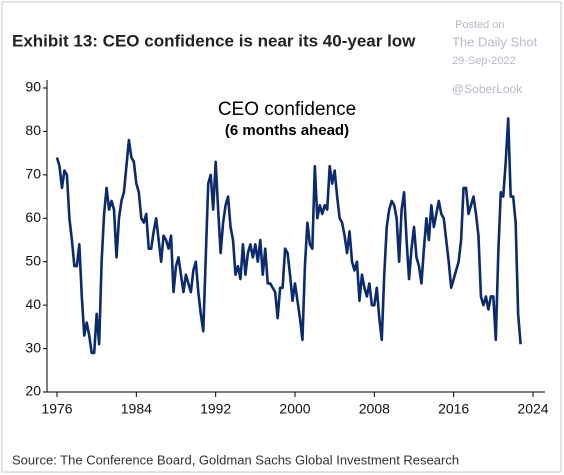  Describe the element at coordinates (480, 25) in the screenshot. I see `watermark: Posted on` at that location.